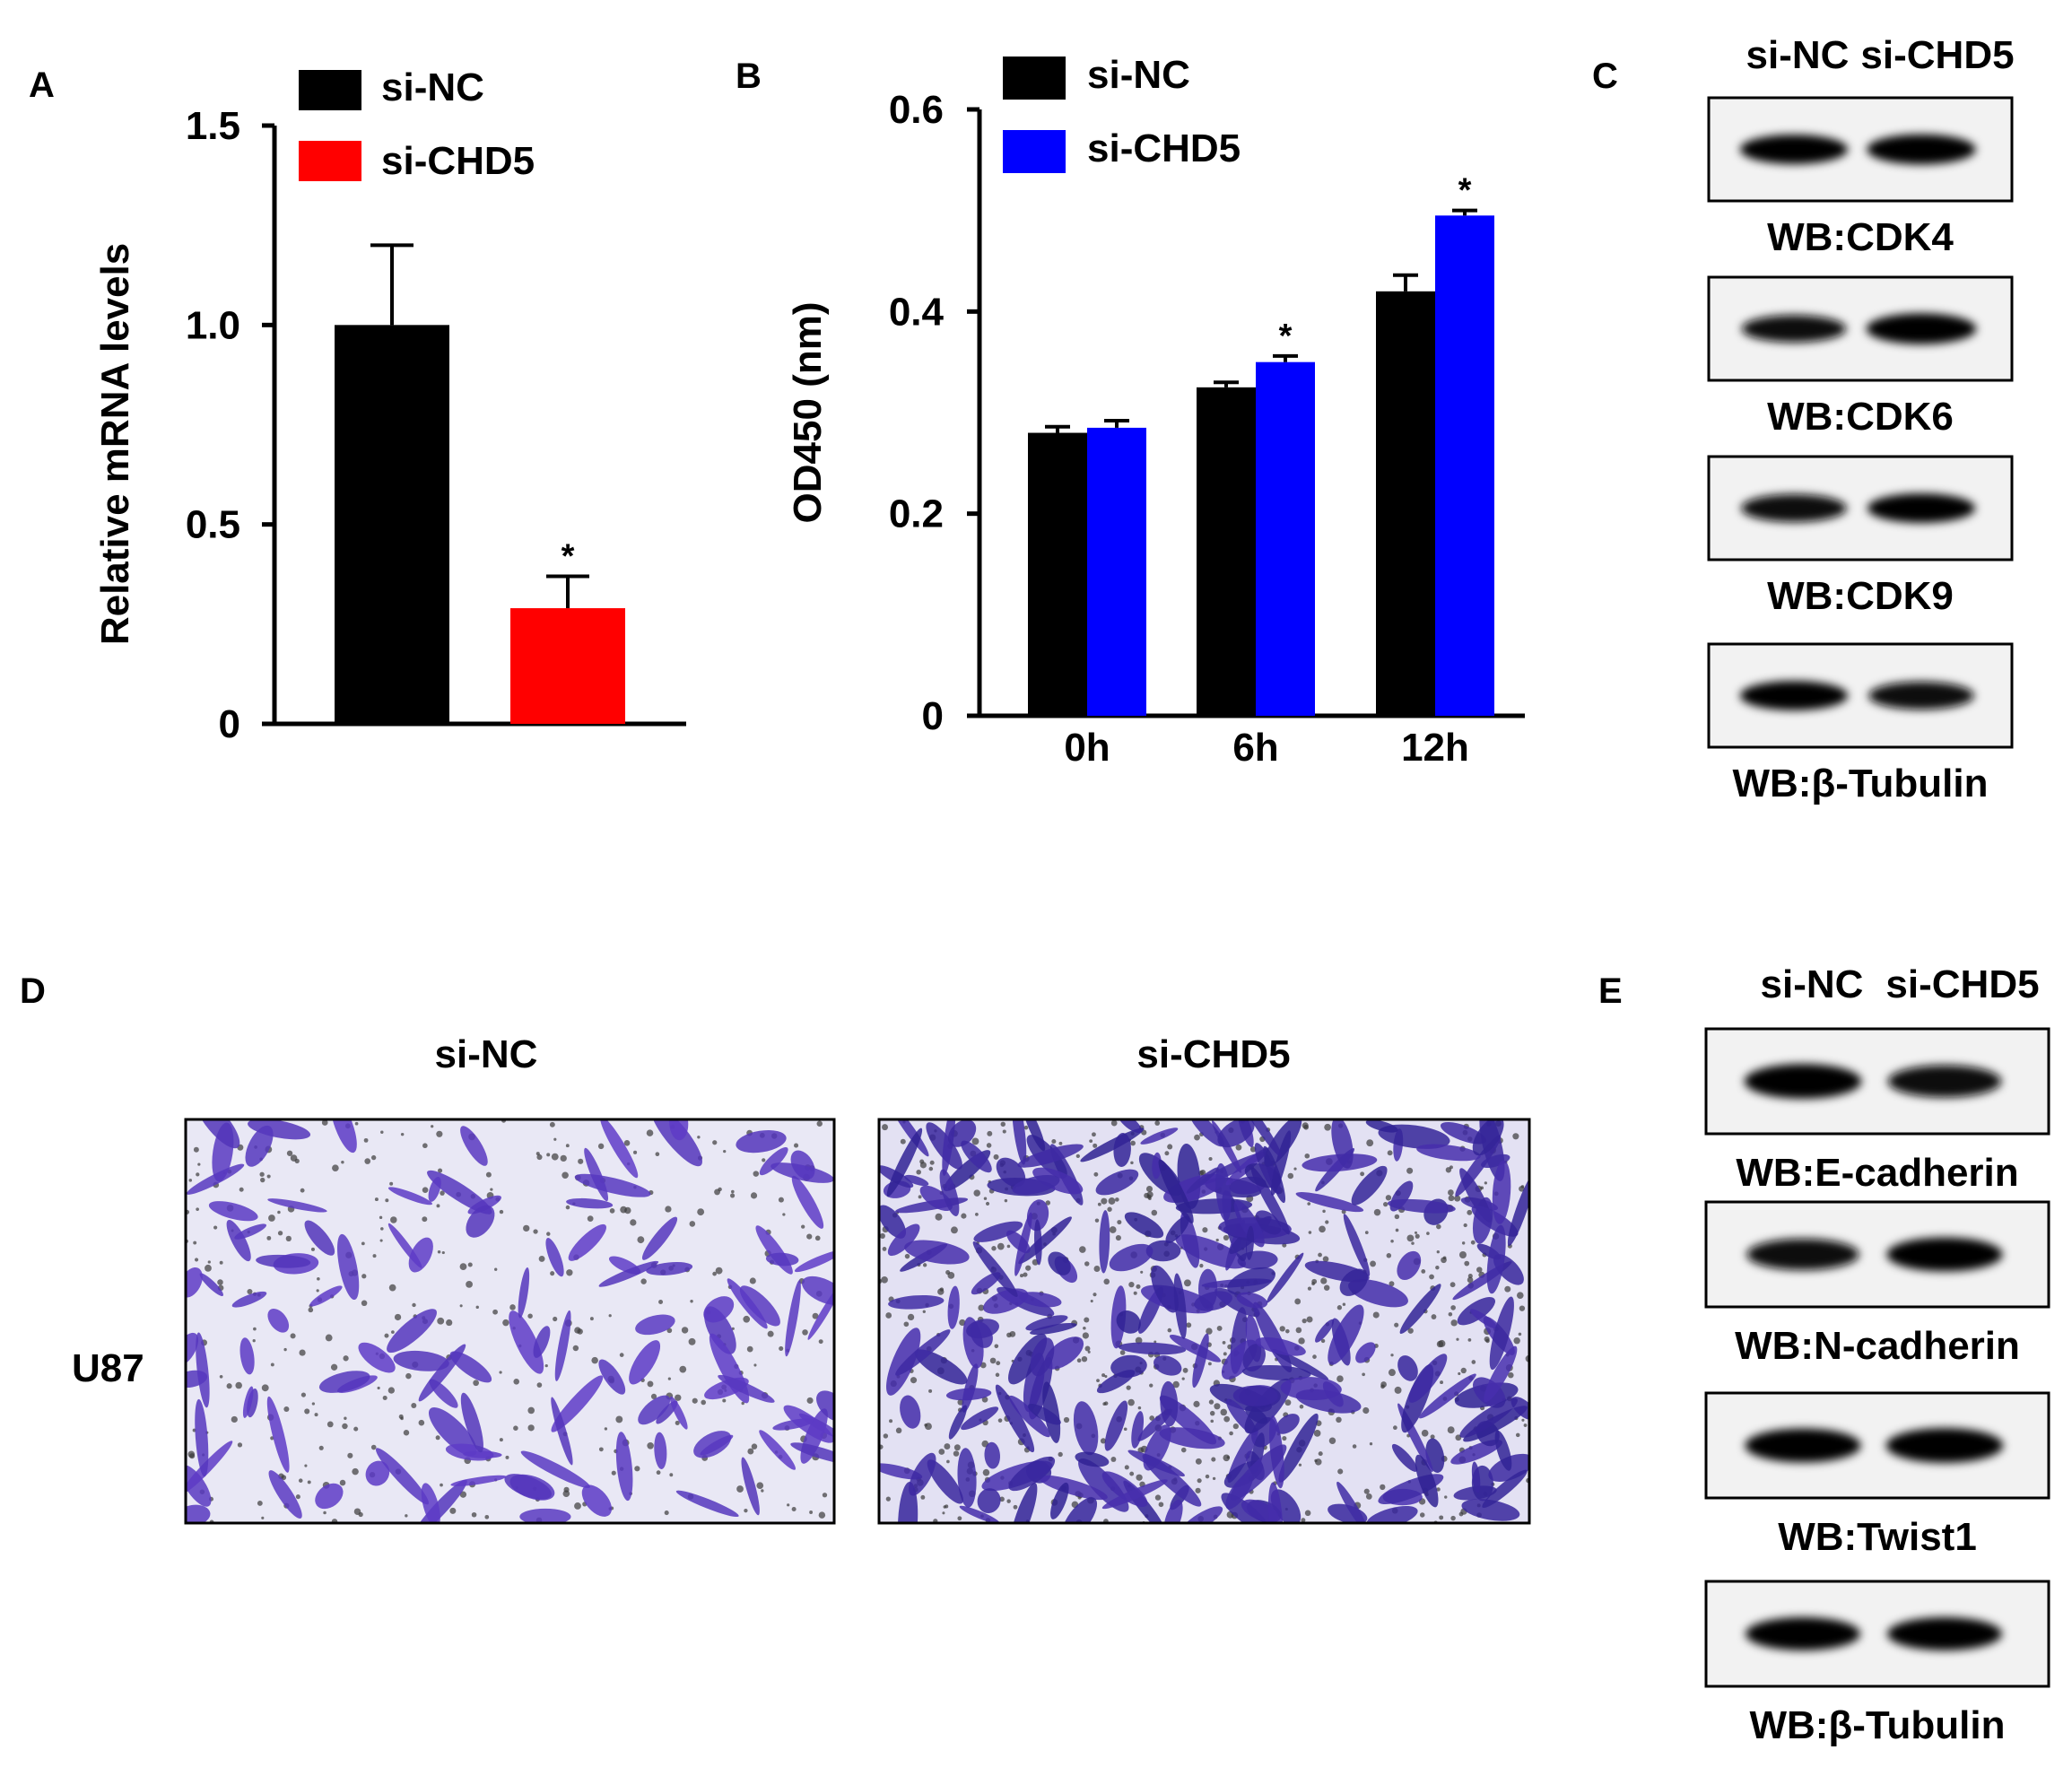 This screenshot has height=1776, width=2072. Describe the element at coordinates (808, 413) in the screenshot. I see `y-axis-label-b: OD450 (nm)` at that location.